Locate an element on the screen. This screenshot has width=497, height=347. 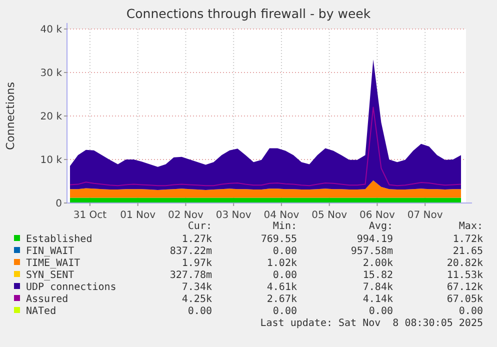
x-tick-label: 02 Nov is located at coordinates (186, 215).